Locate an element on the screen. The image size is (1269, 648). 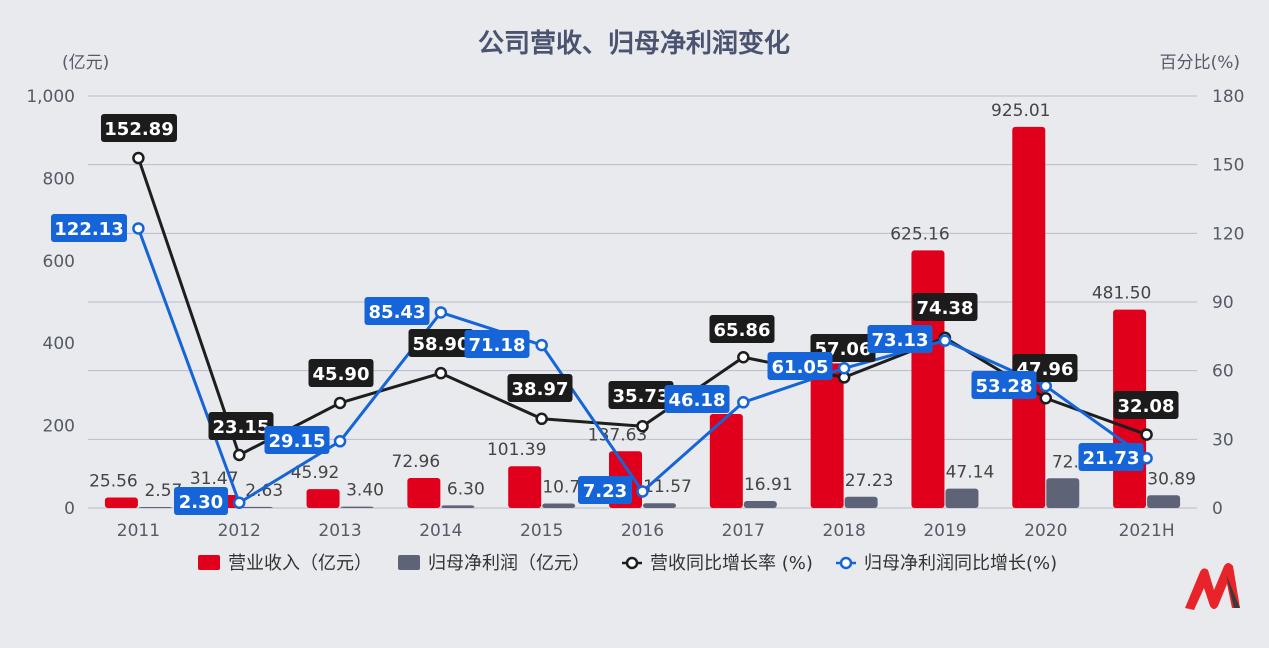
profit-growth-label-text: 85.43 is located at coordinates (397, 312).